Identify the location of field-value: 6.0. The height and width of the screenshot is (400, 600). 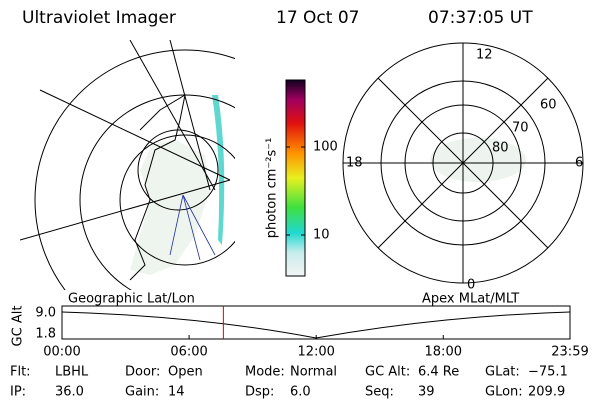
(300, 392).